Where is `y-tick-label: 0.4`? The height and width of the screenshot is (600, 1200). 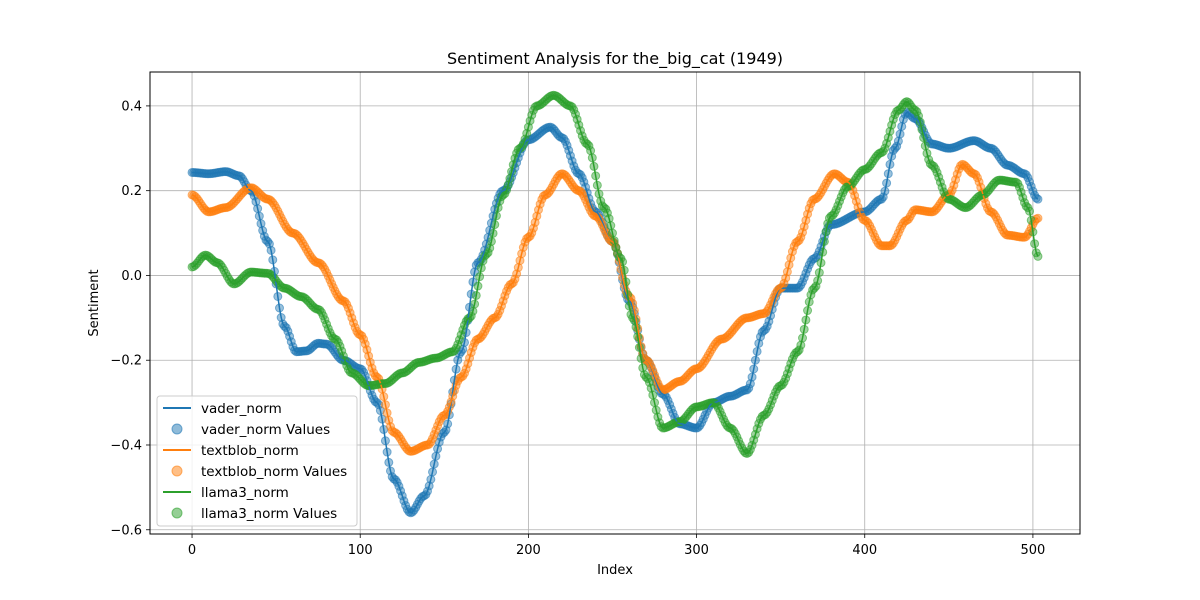
y-tick-label: 0.4 is located at coordinates (131, 106).